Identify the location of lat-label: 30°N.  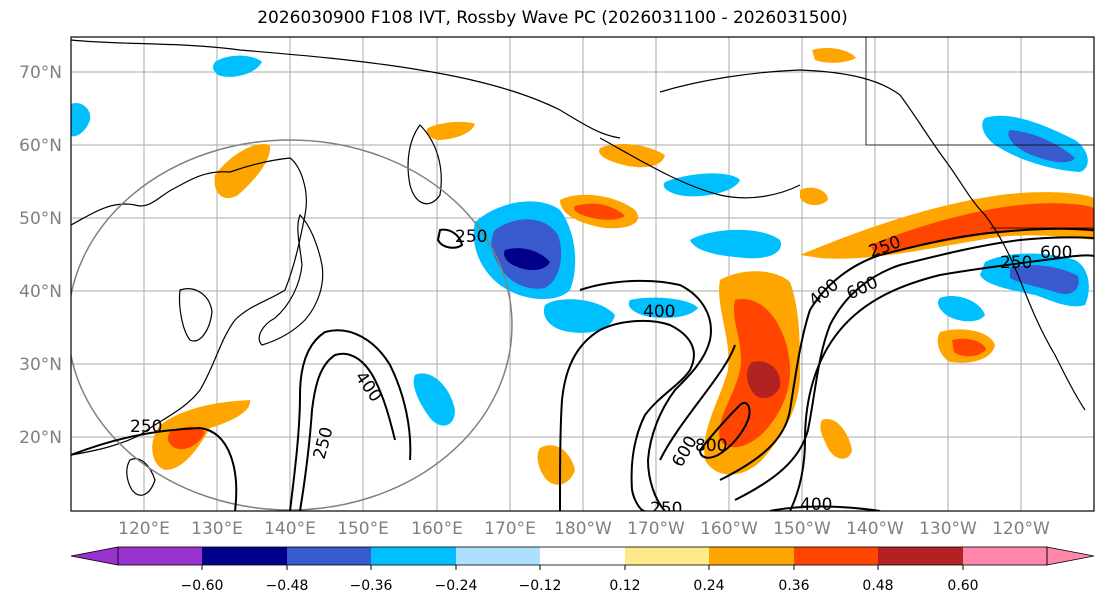
(40, 365).